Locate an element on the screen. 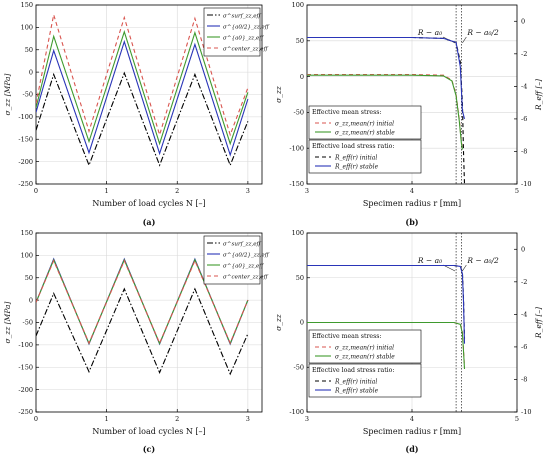 Image resolution: width=550 pixels, height=460 pixels. y-tick-label: 150 is located at coordinates (27, 233).